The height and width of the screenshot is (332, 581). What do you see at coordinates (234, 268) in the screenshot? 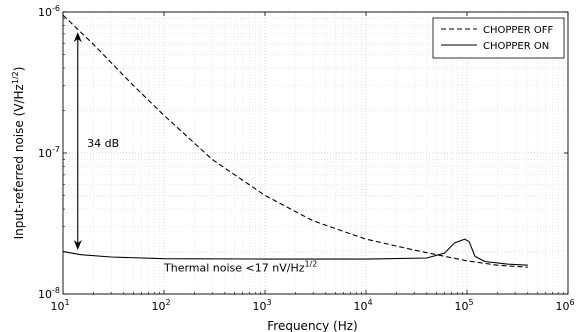
I see `thermal-noise-text: Thermal noise <17 nV/Hz` at bounding box center [234, 268].